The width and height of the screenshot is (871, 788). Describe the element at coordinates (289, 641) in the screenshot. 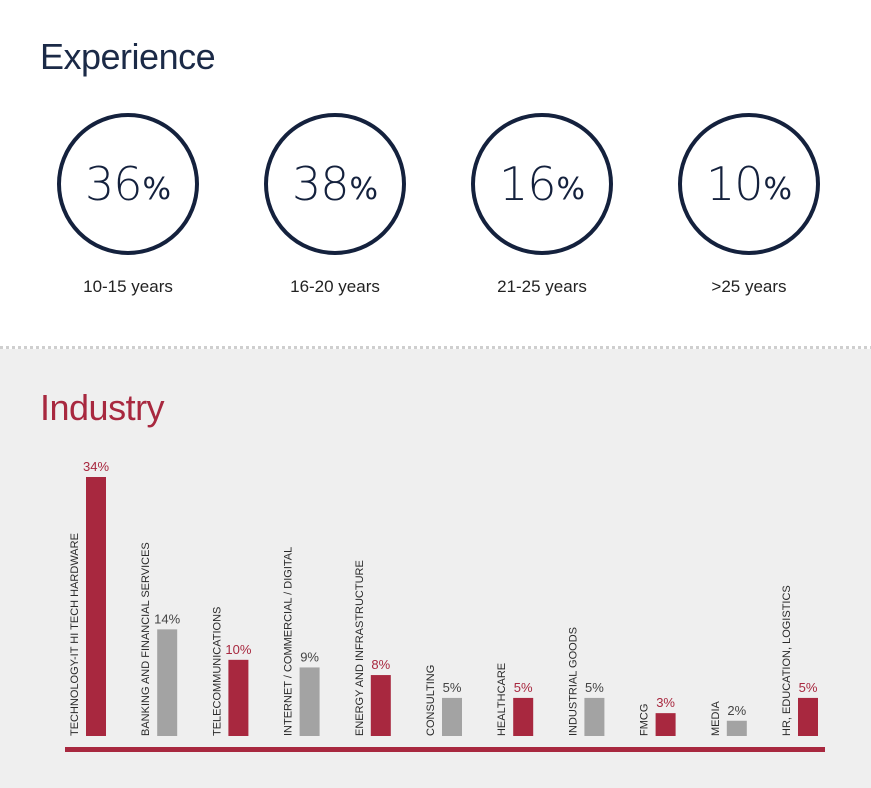

I see `category-label: INTERNET / COMMERCIAL / DIGITAL` at that location.